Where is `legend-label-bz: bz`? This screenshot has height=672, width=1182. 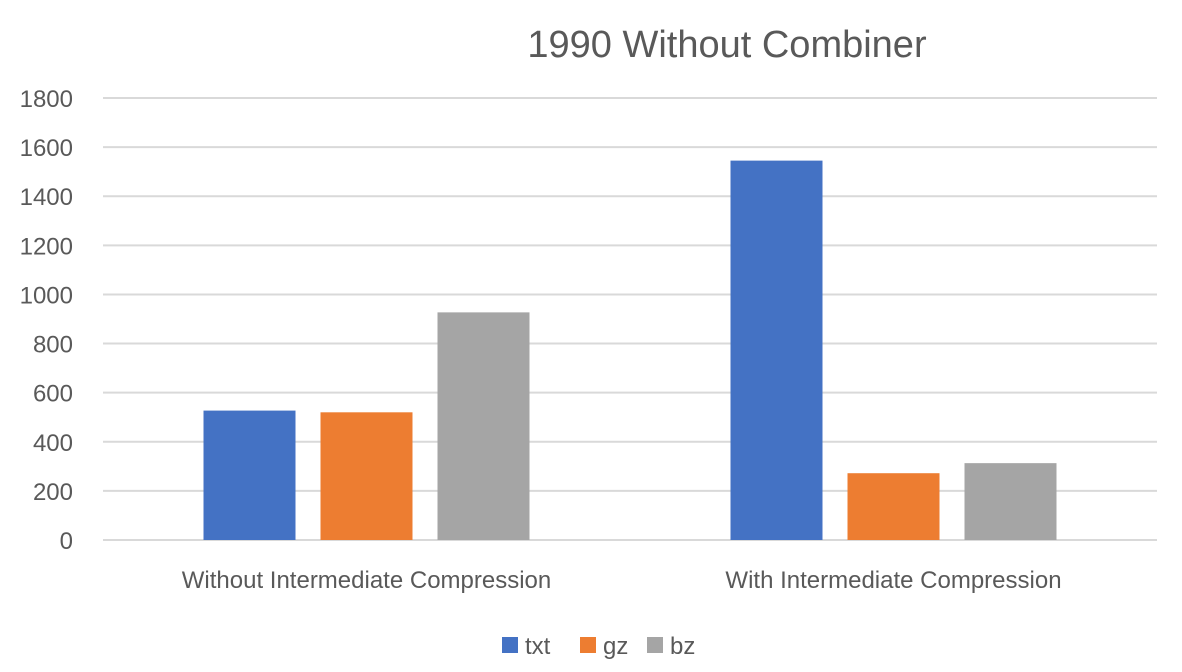
legend-label-bz: bz is located at coordinates (682, 646).